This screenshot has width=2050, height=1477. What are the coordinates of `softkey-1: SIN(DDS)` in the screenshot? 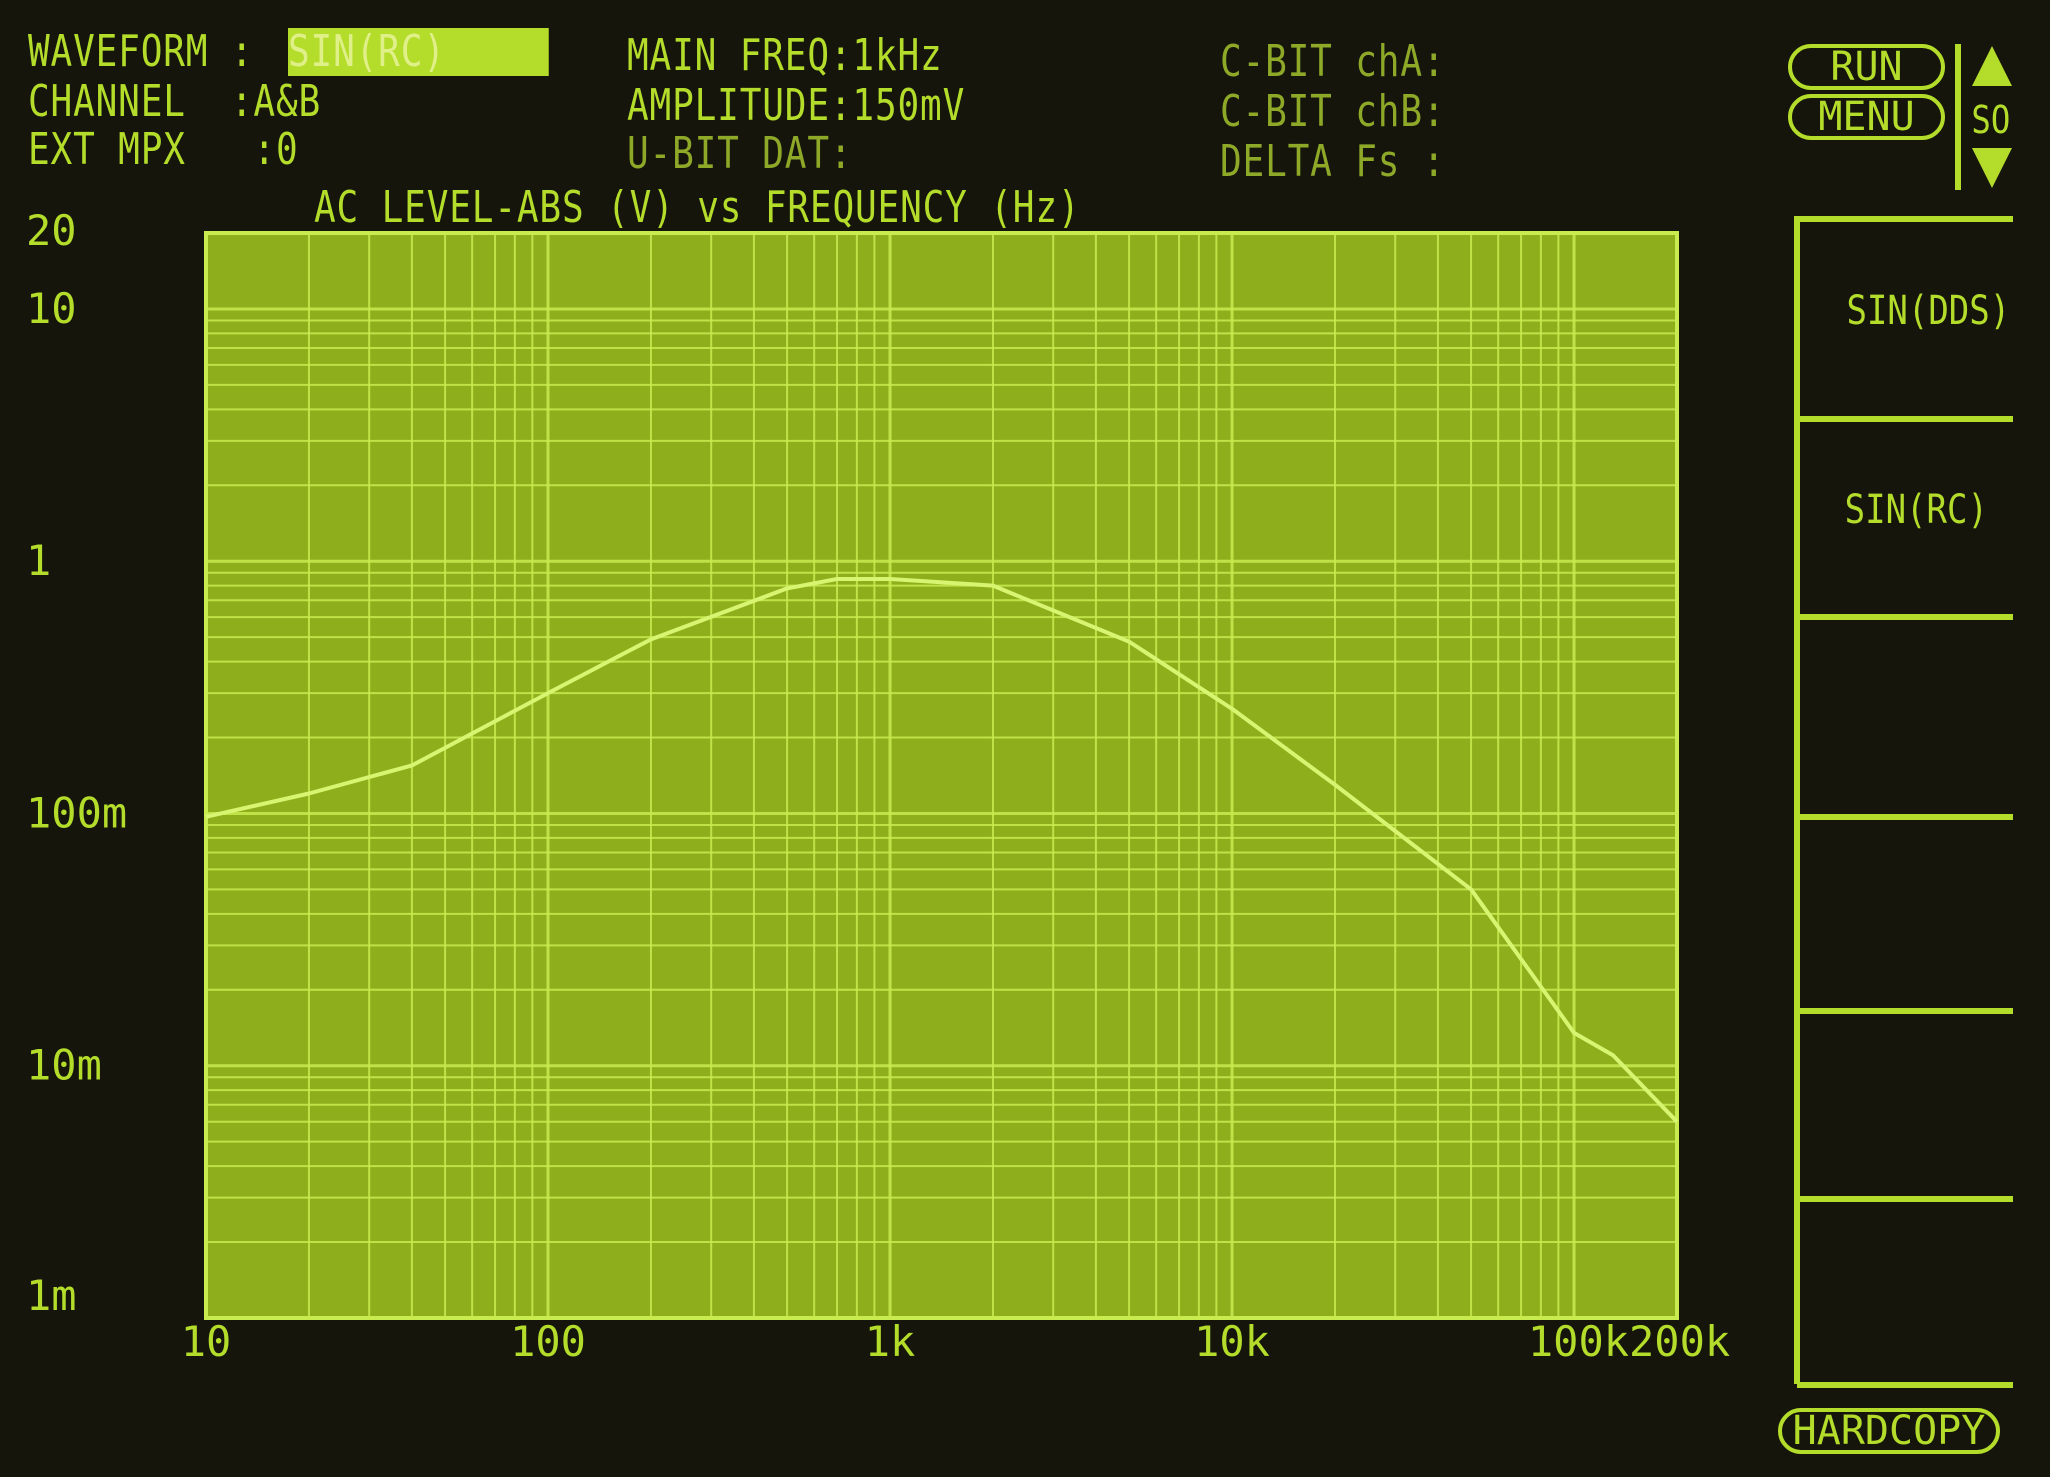 It's located at (1906, 319).